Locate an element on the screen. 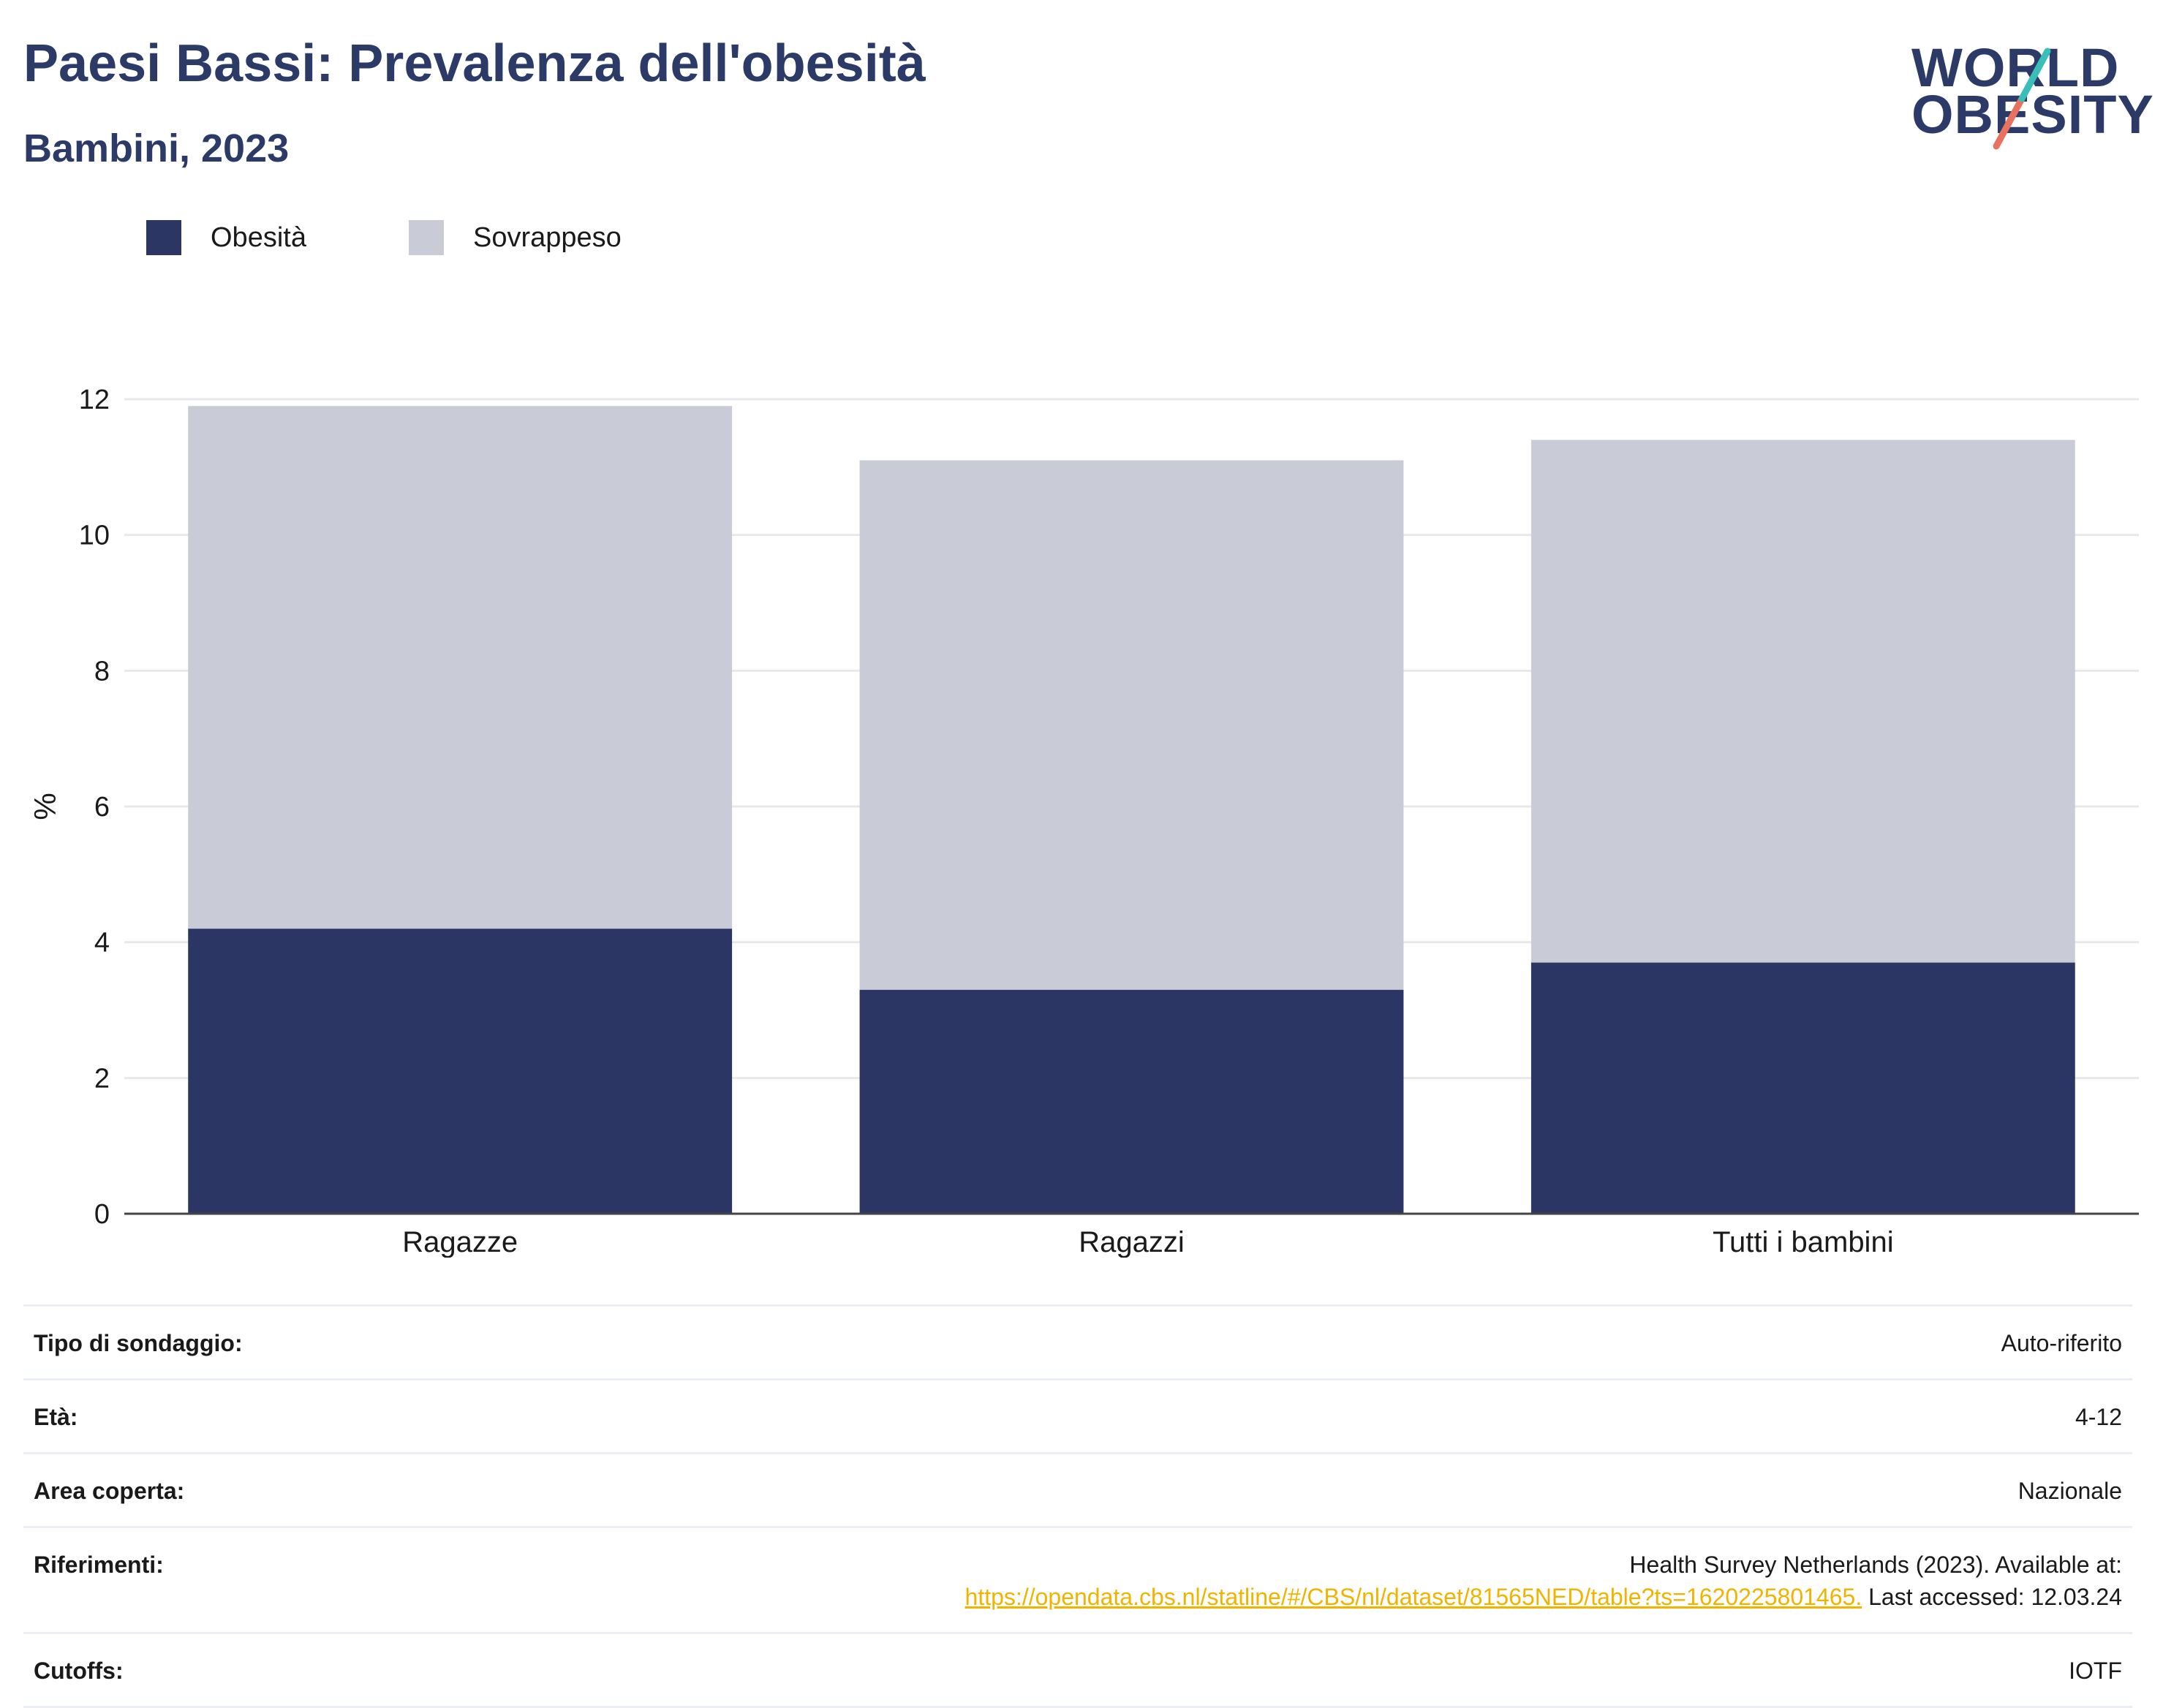 The width and height of the screenshot is (2163, 1708). logo-line-1: WORLD is located at coordinates (2016, 67).